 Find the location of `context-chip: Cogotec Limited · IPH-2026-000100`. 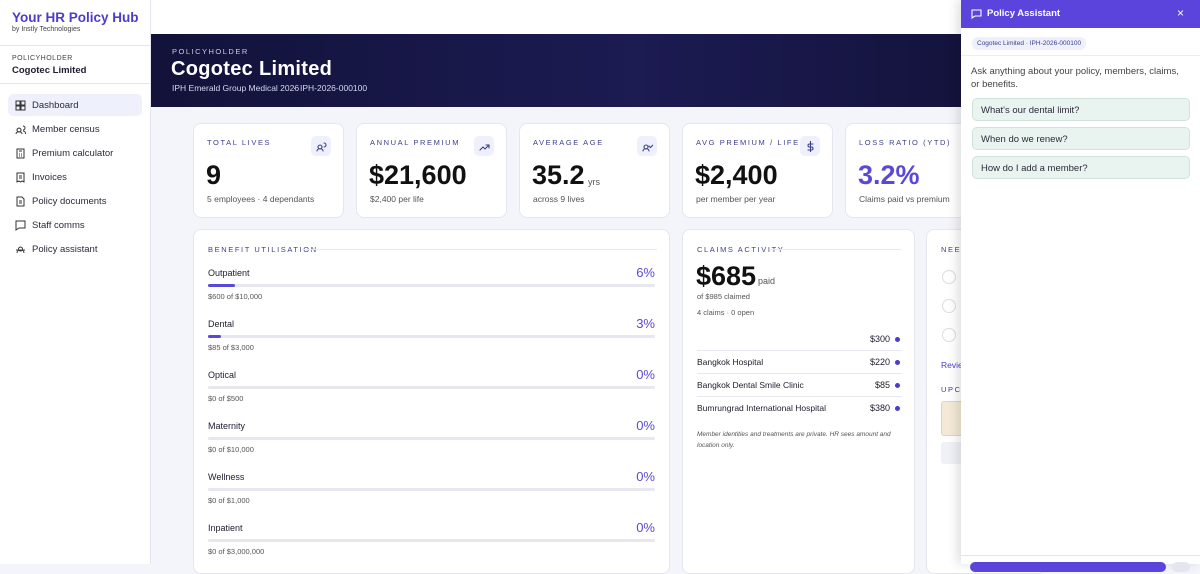

context-chip: Cogotec Limited · IPH-2026-000100 is located at coordinates (1029, 43).